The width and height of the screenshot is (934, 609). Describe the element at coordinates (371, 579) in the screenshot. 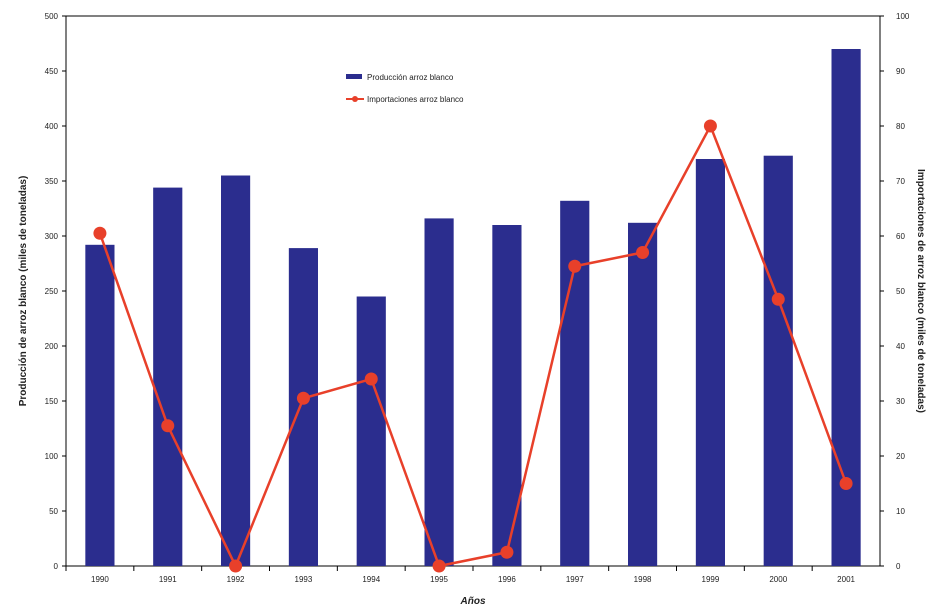

I see `x-tick-label: 1994` at that location.